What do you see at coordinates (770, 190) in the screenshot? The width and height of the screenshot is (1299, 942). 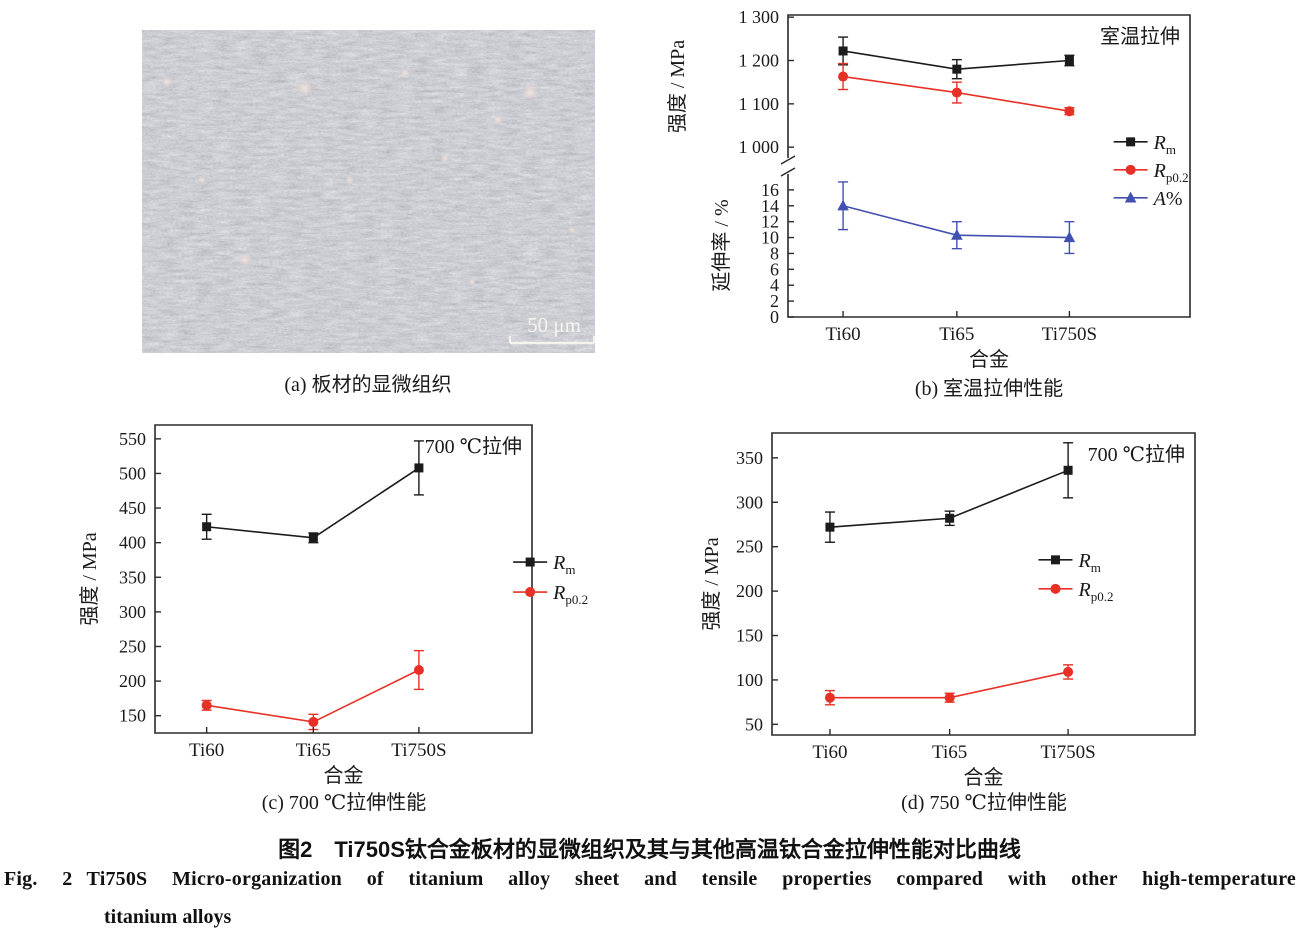 I see `y-tick-label: 16` at bounding box center [770, 190].